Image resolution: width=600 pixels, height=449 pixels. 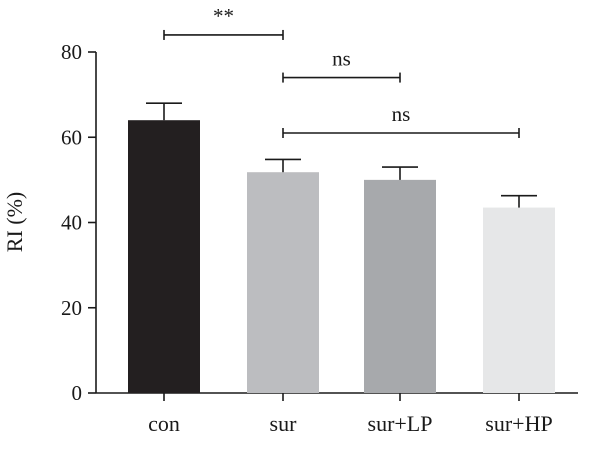 What do you see at coordinates (400, 286) in the screenshot?
I see `bar-sur-lp` at bounding box center [400, 286].